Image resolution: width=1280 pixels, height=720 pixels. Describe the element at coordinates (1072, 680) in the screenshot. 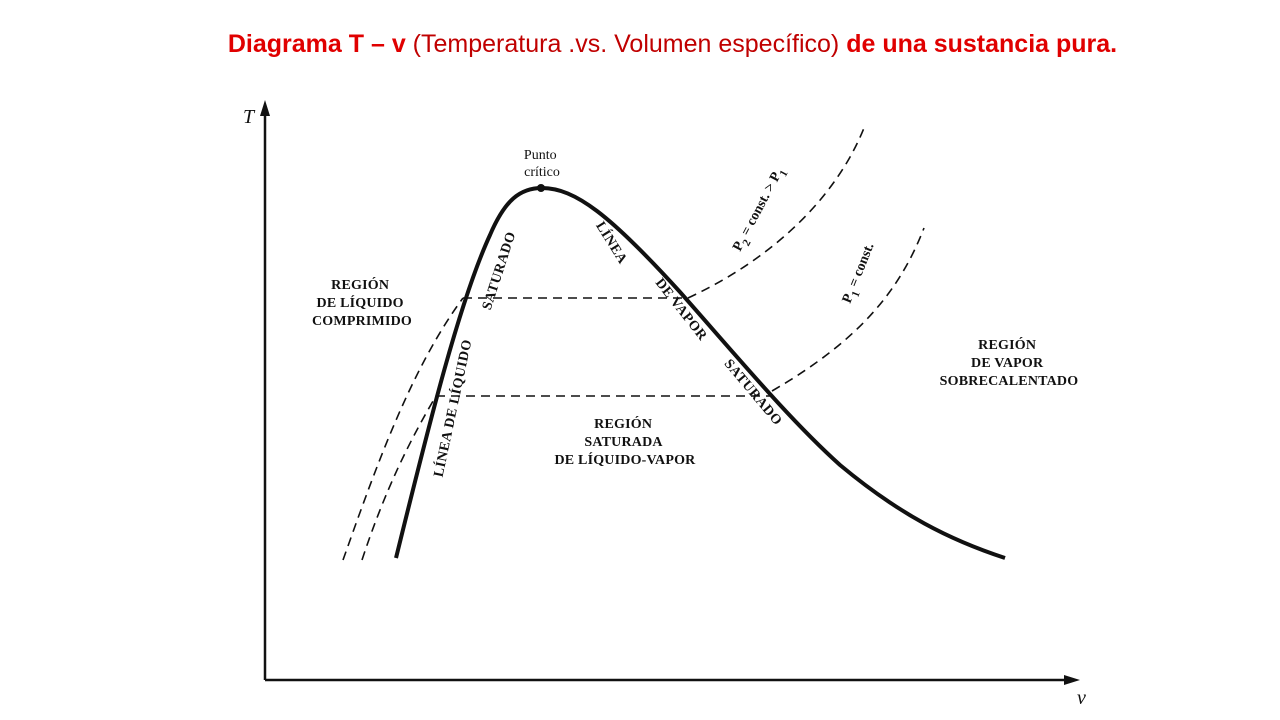

I see `x-axis-arrow-icon` at that location.